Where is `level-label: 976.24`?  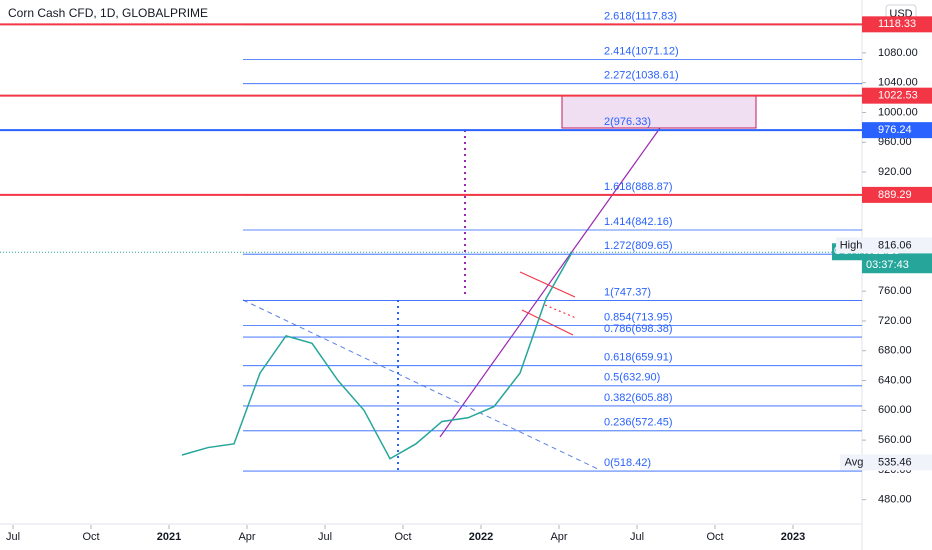
level-label: 976.24 is located at coordinates (895, 130).